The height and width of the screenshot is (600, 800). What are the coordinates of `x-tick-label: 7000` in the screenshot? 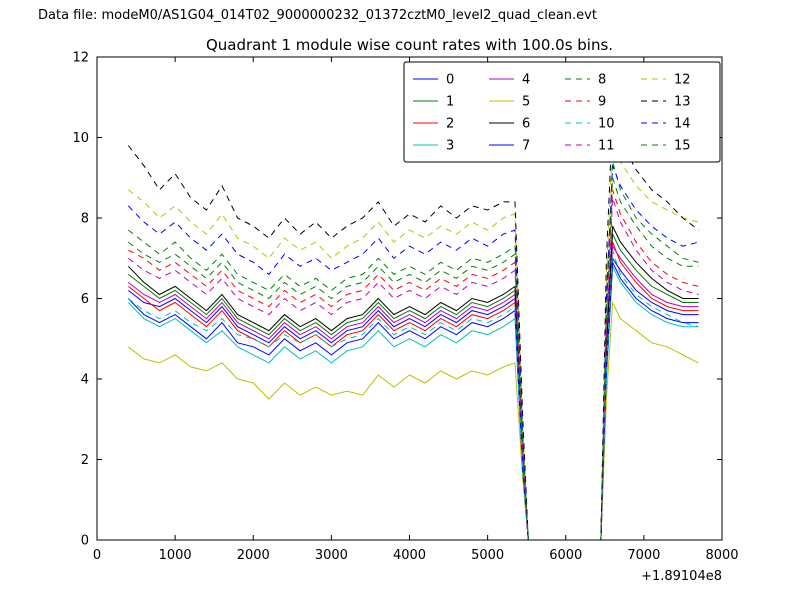 It's located at (643, 555).